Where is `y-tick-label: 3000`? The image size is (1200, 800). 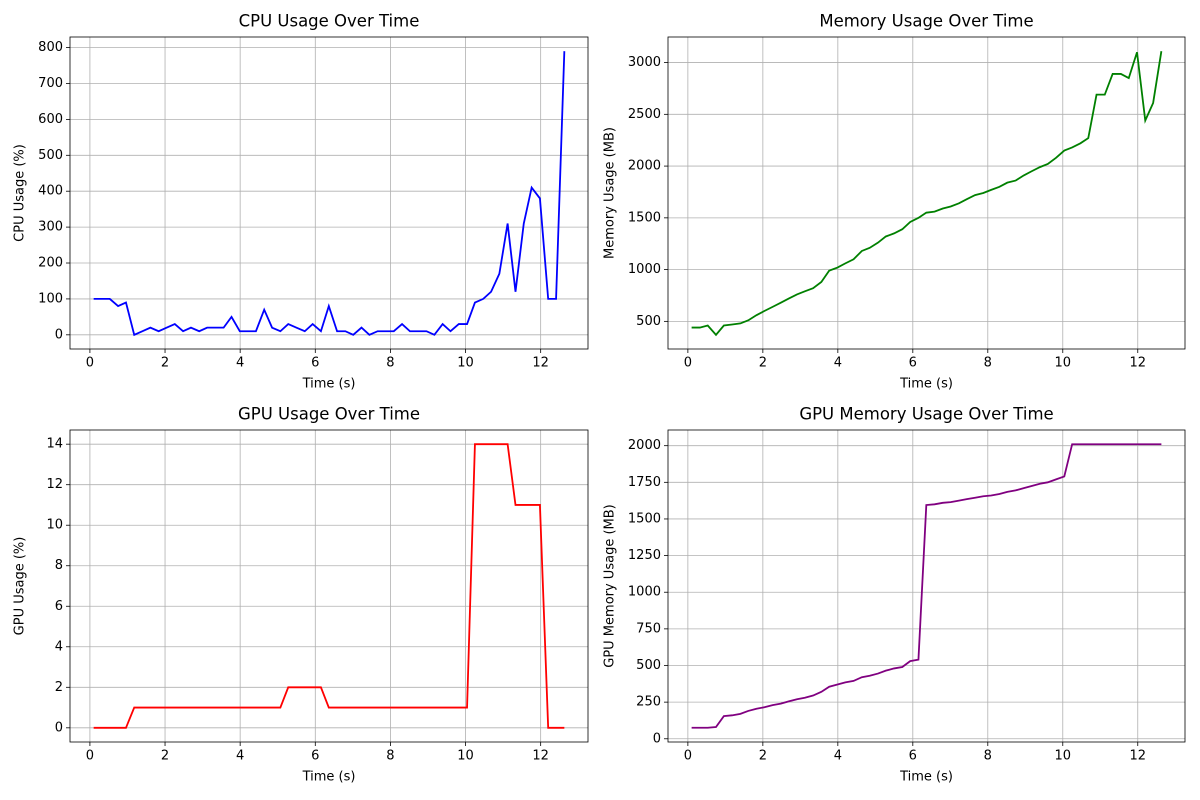
y-tick-label: 3000 is located at coordinates (644, 62).